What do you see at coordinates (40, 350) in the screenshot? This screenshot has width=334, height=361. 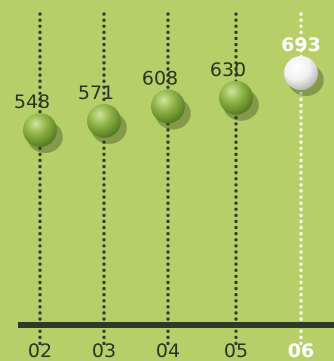 I see `x-tick-label: 02` at bounding box center [40, 350].